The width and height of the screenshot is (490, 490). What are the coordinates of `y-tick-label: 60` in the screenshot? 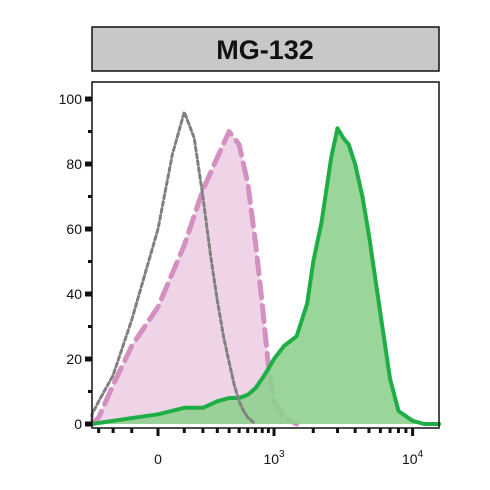 It's located at (74, 229).